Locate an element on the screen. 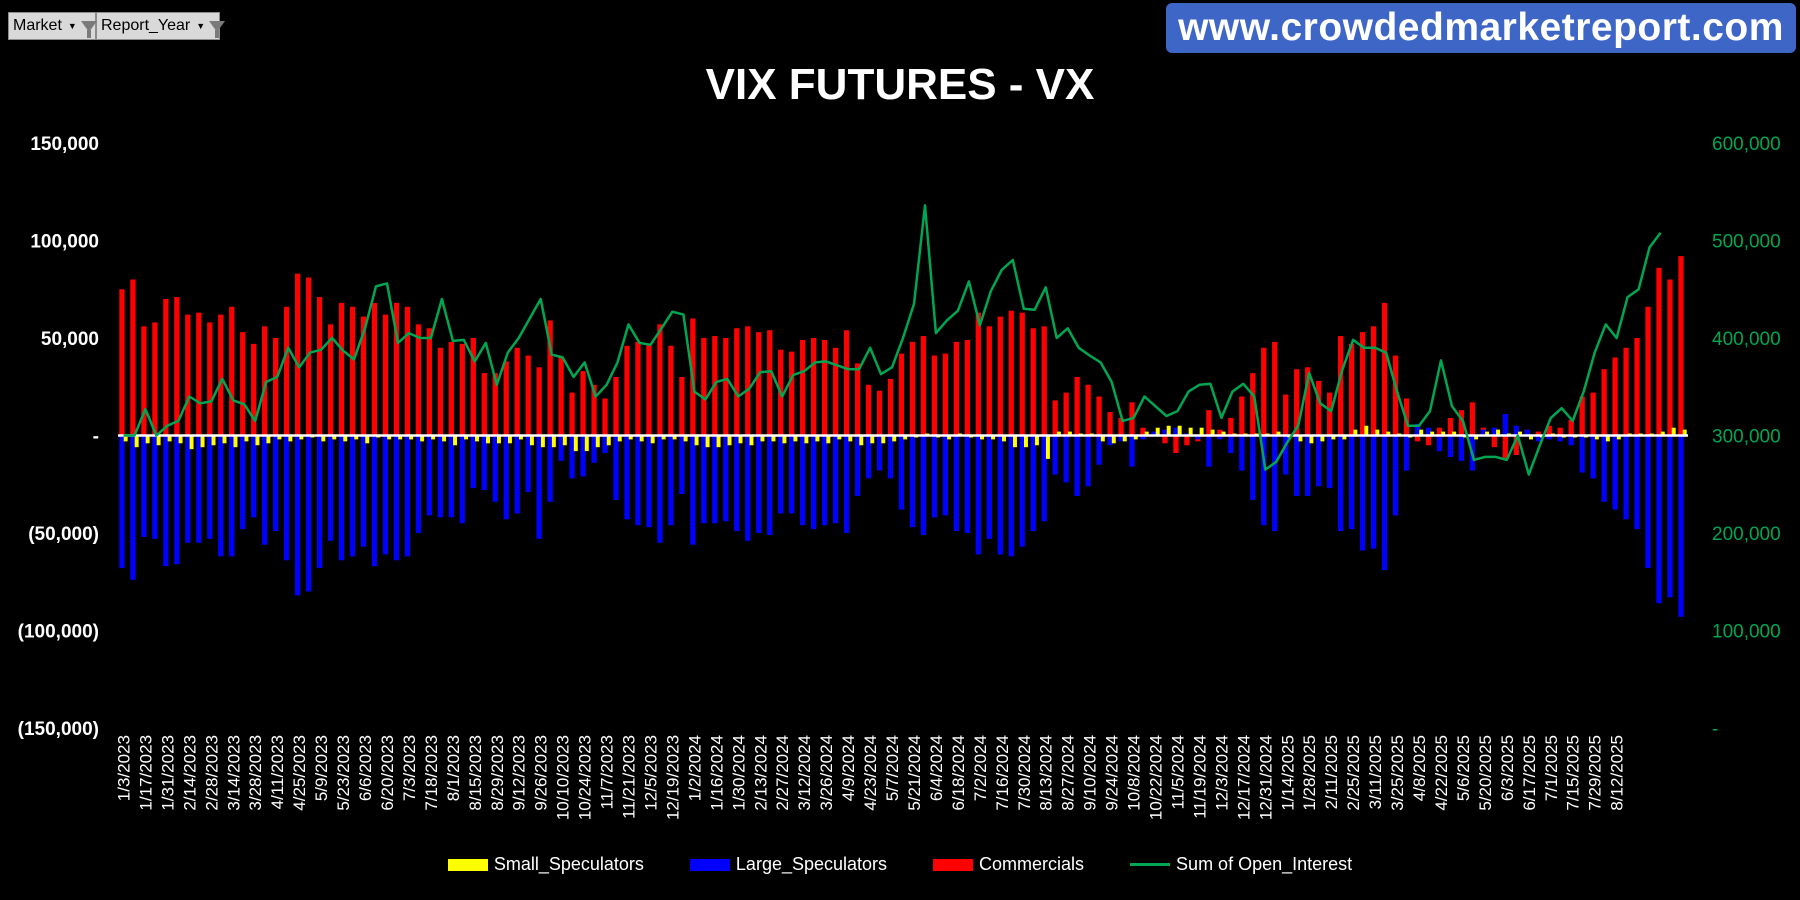  x-axis-tick-label: 1/16/2024 is located at coordinates (716, 773).